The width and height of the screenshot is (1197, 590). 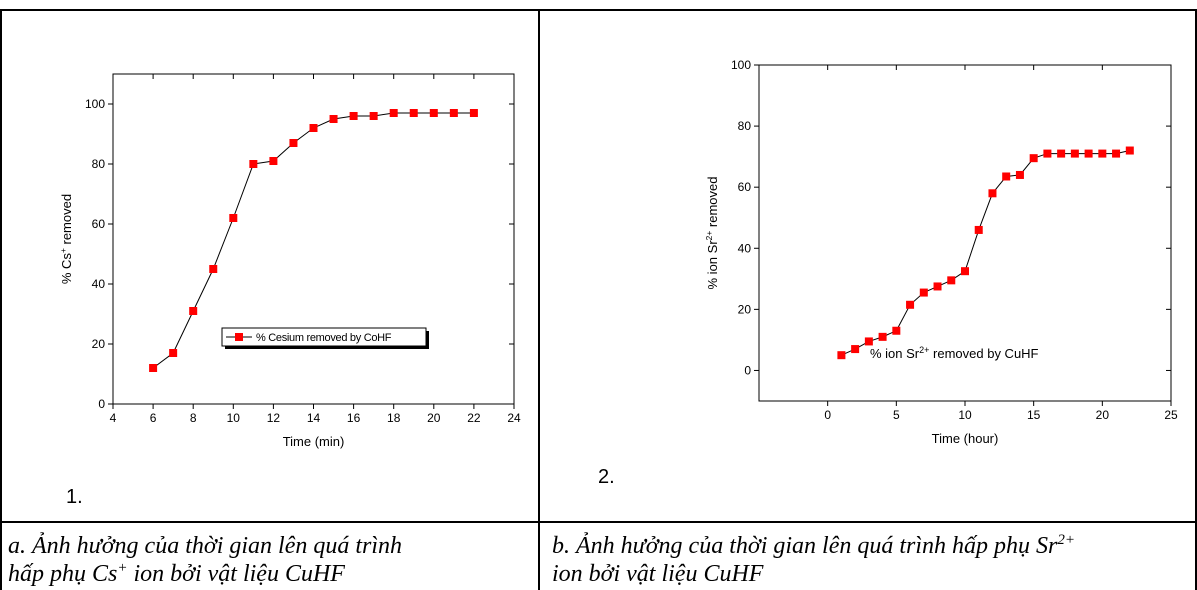 What do you see at coordinates (153, 418) in the screenshot?
I see `x-tick-label: 6` at bounding box center [153, 418].